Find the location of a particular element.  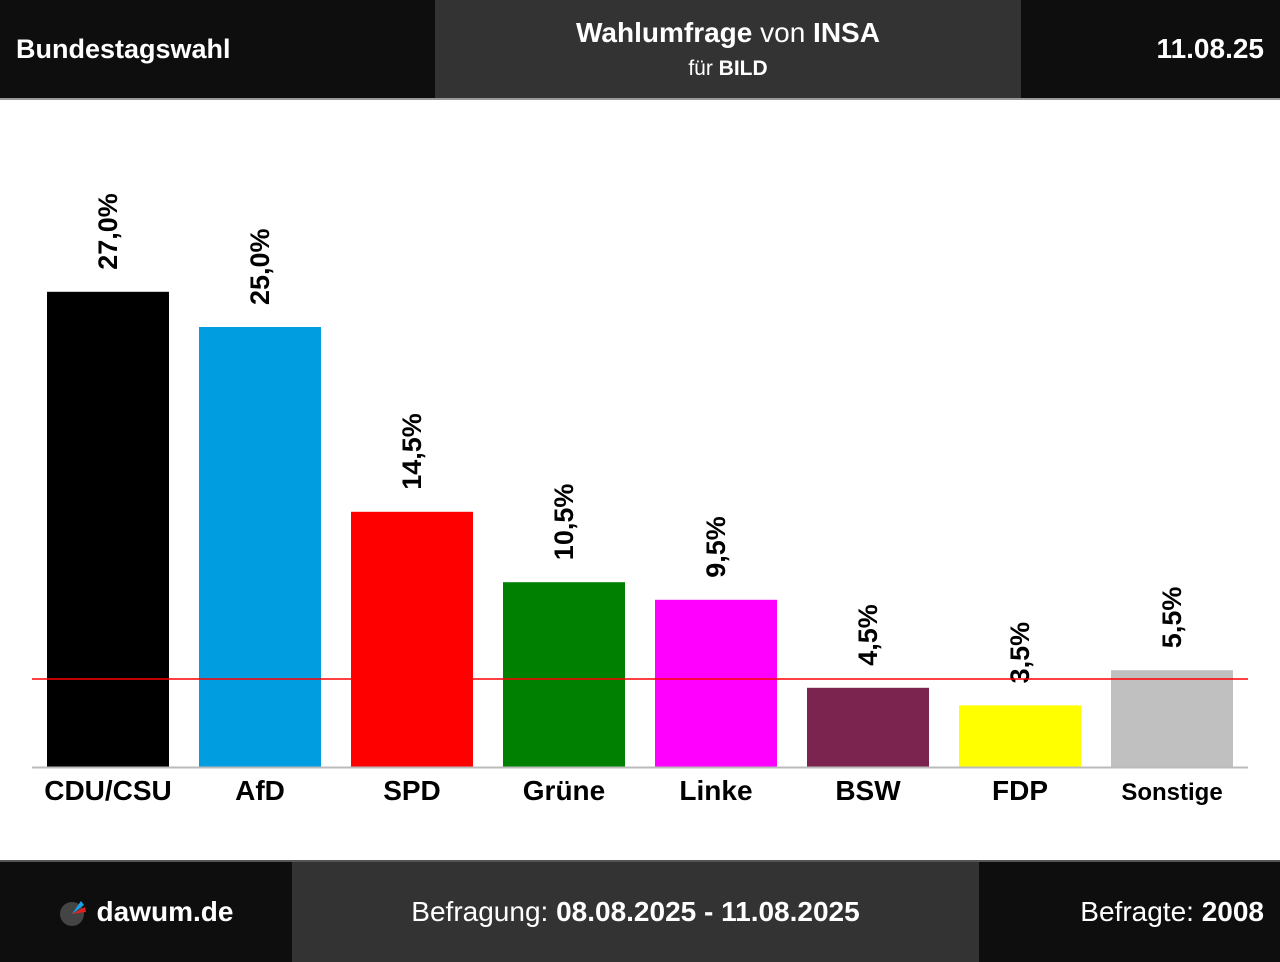

category-label-7: Sonstige is located at coordinates (1171, 792).